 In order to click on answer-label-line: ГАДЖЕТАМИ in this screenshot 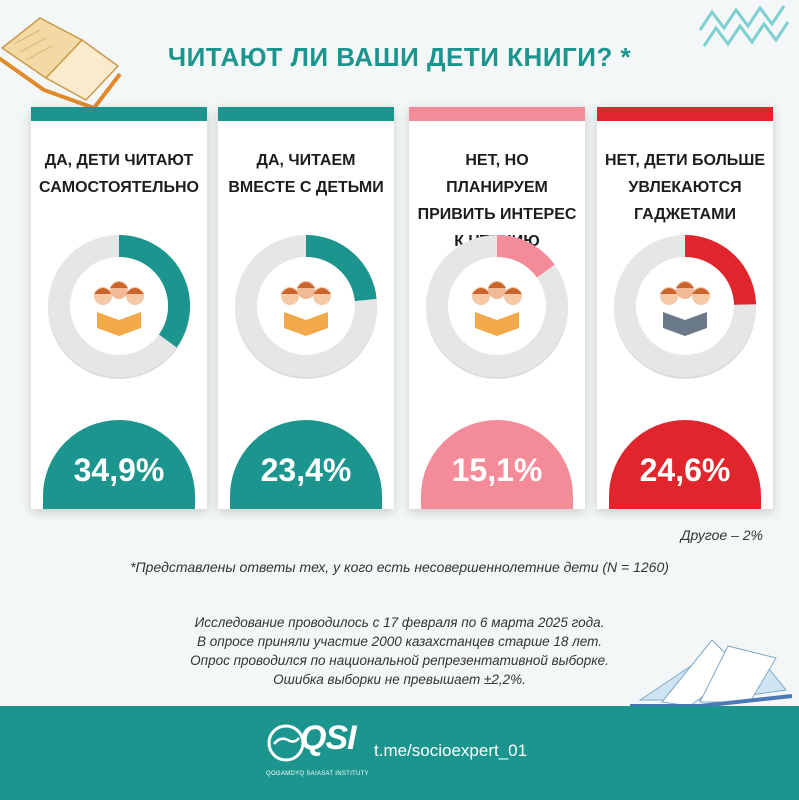, I will do `click(685, 214)`.